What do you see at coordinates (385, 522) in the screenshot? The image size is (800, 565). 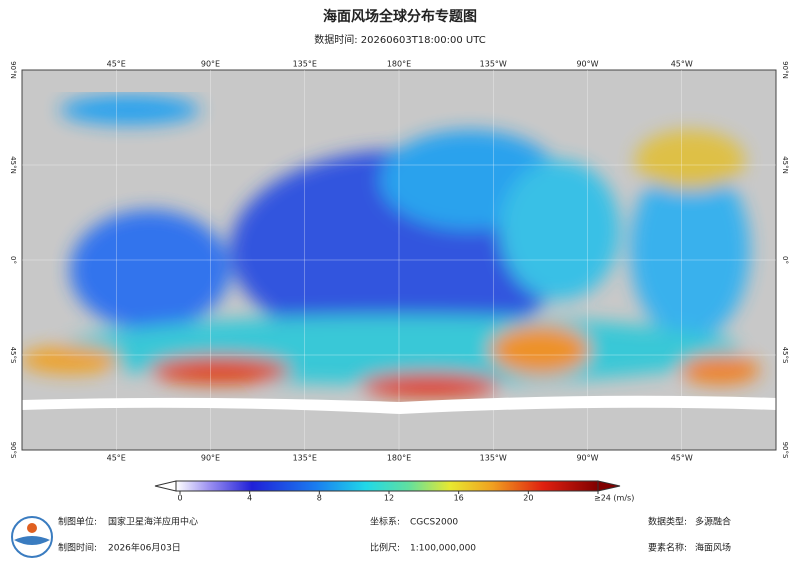 I see `footer-label: 坐标系:` at bounding box center [385, 522].